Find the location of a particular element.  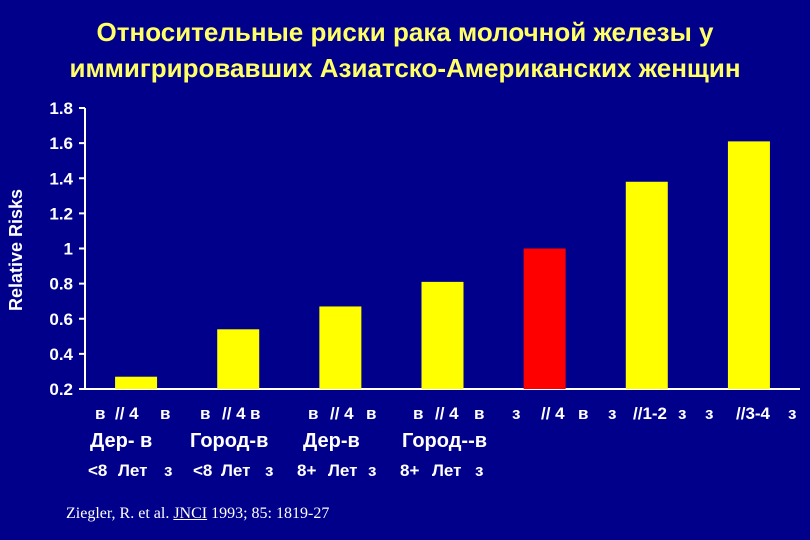

y-tick-label: 0.6 is located at coordinates (61, 319).